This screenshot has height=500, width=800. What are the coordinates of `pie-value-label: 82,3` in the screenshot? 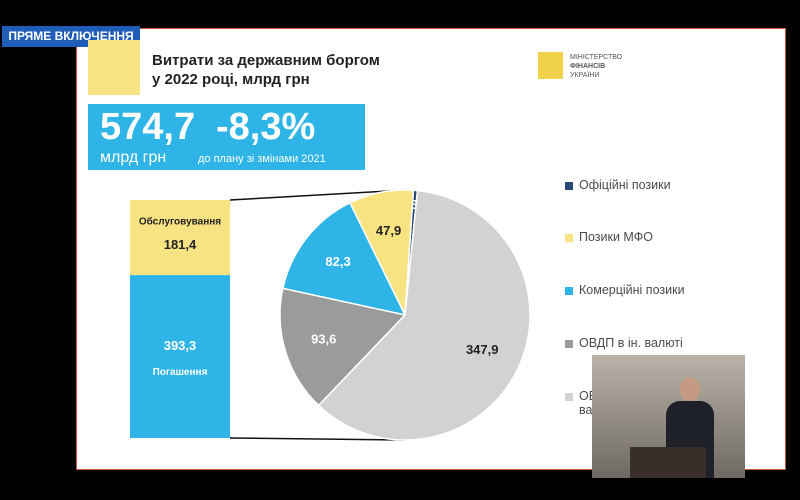 It's located at (337, 261).